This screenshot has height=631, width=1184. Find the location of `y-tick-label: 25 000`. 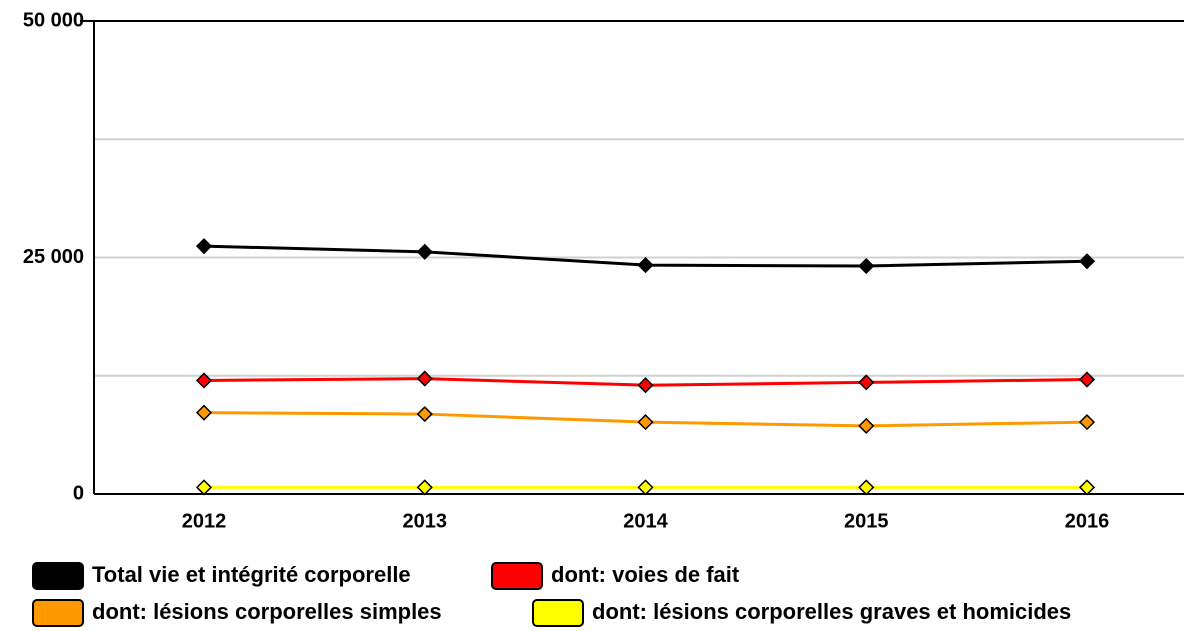

y-tick-label: 25 000 is located at coordinates (53, 257).